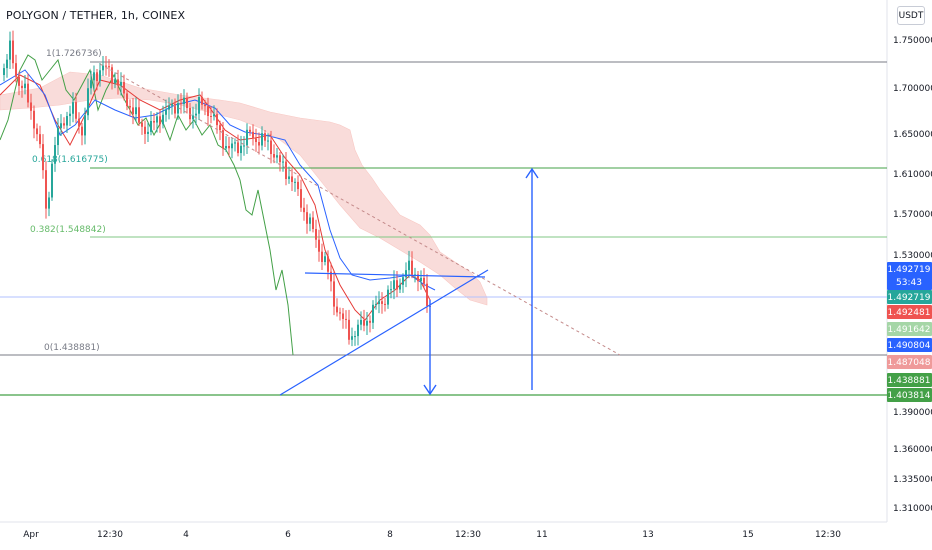 The width and height of the screenshot is (932, 550). I want to click on fib-level-label: 0.618(1.616775), so click(70, 160).